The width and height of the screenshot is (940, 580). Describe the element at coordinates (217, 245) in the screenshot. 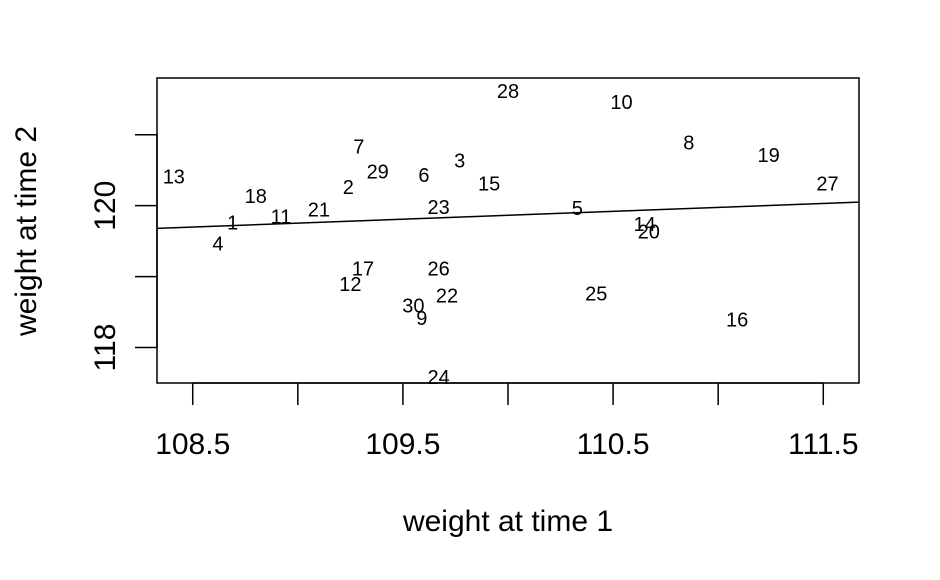

I see `point-label: 4` at that location.